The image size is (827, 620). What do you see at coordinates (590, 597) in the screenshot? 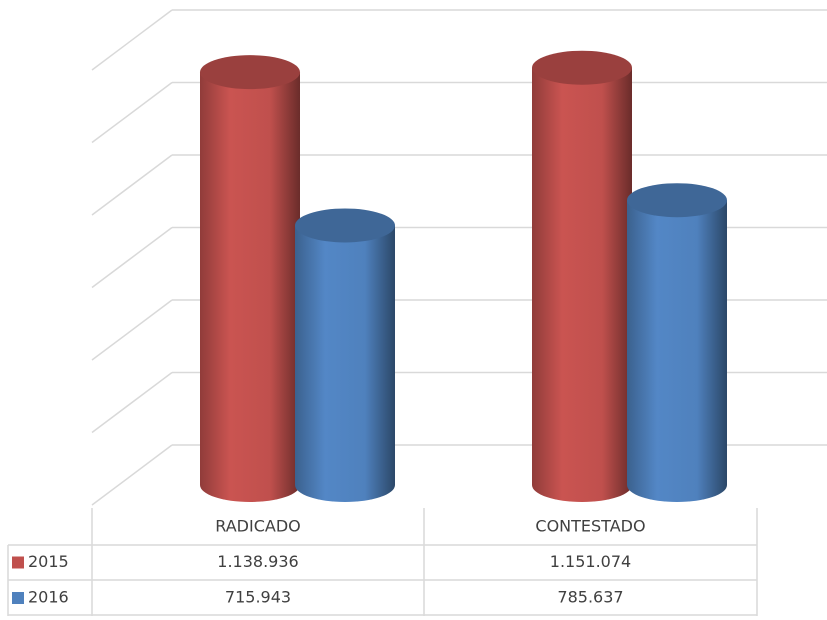
I see `table-value: 785.637` at bounding box center [590, 597].